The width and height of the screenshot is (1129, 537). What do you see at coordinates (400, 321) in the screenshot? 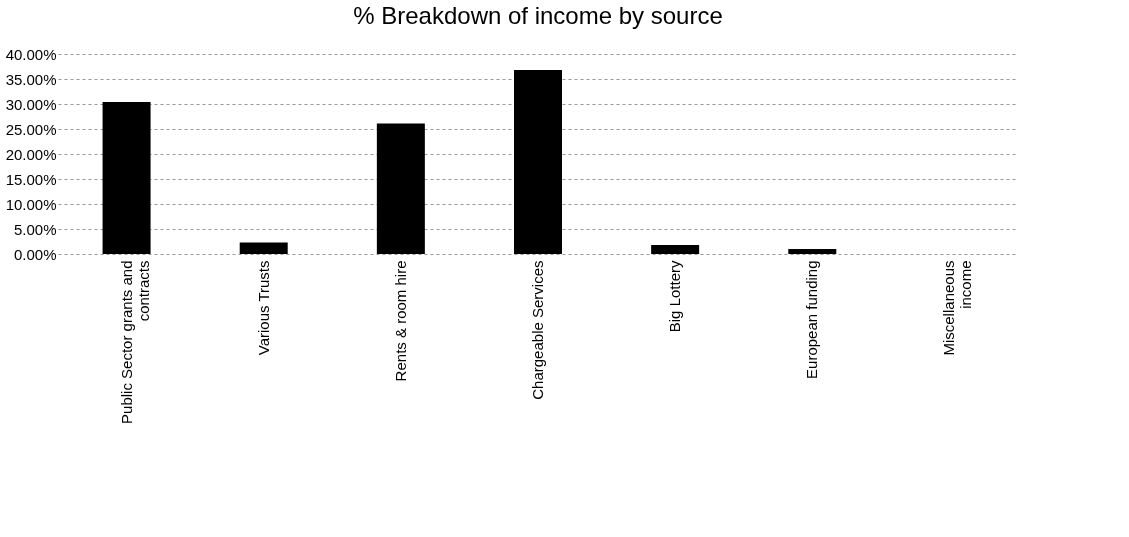
I see `x-tick-label: Rents & room hire` at bounding box center [400, 321].